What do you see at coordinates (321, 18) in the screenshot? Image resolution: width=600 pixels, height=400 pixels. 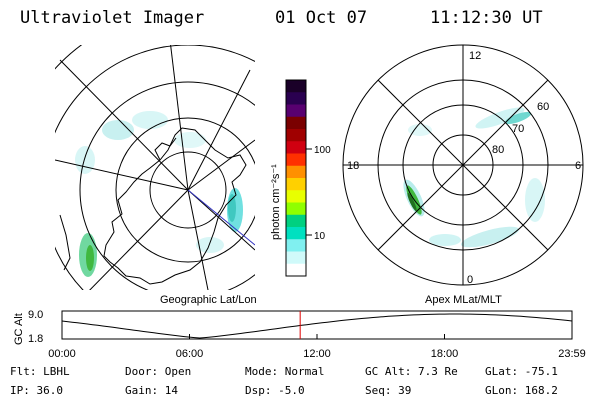 I see `date-label: 01 Oct 07` at bounding box center [321, 18].